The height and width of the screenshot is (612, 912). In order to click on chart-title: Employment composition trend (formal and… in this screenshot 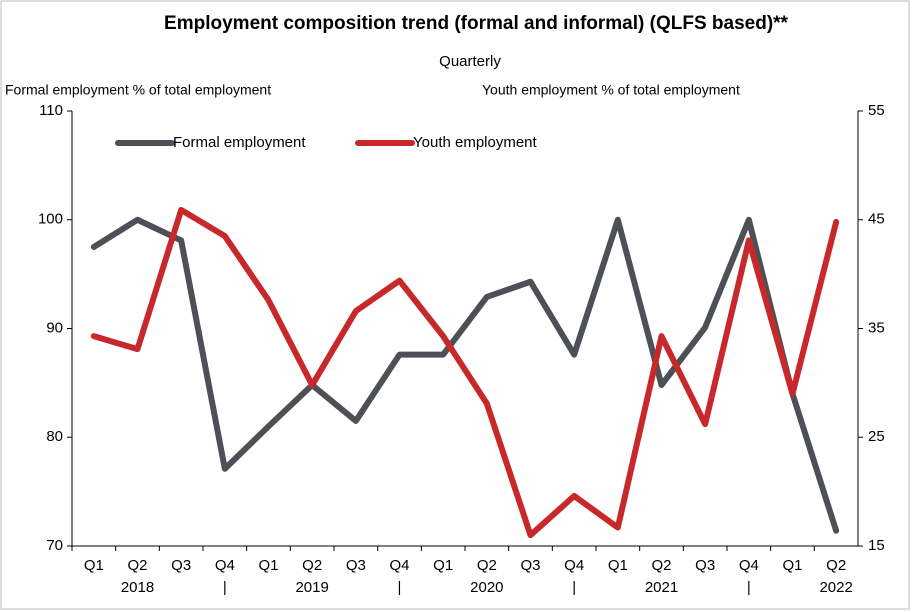, I will do `click(476, 23)`.